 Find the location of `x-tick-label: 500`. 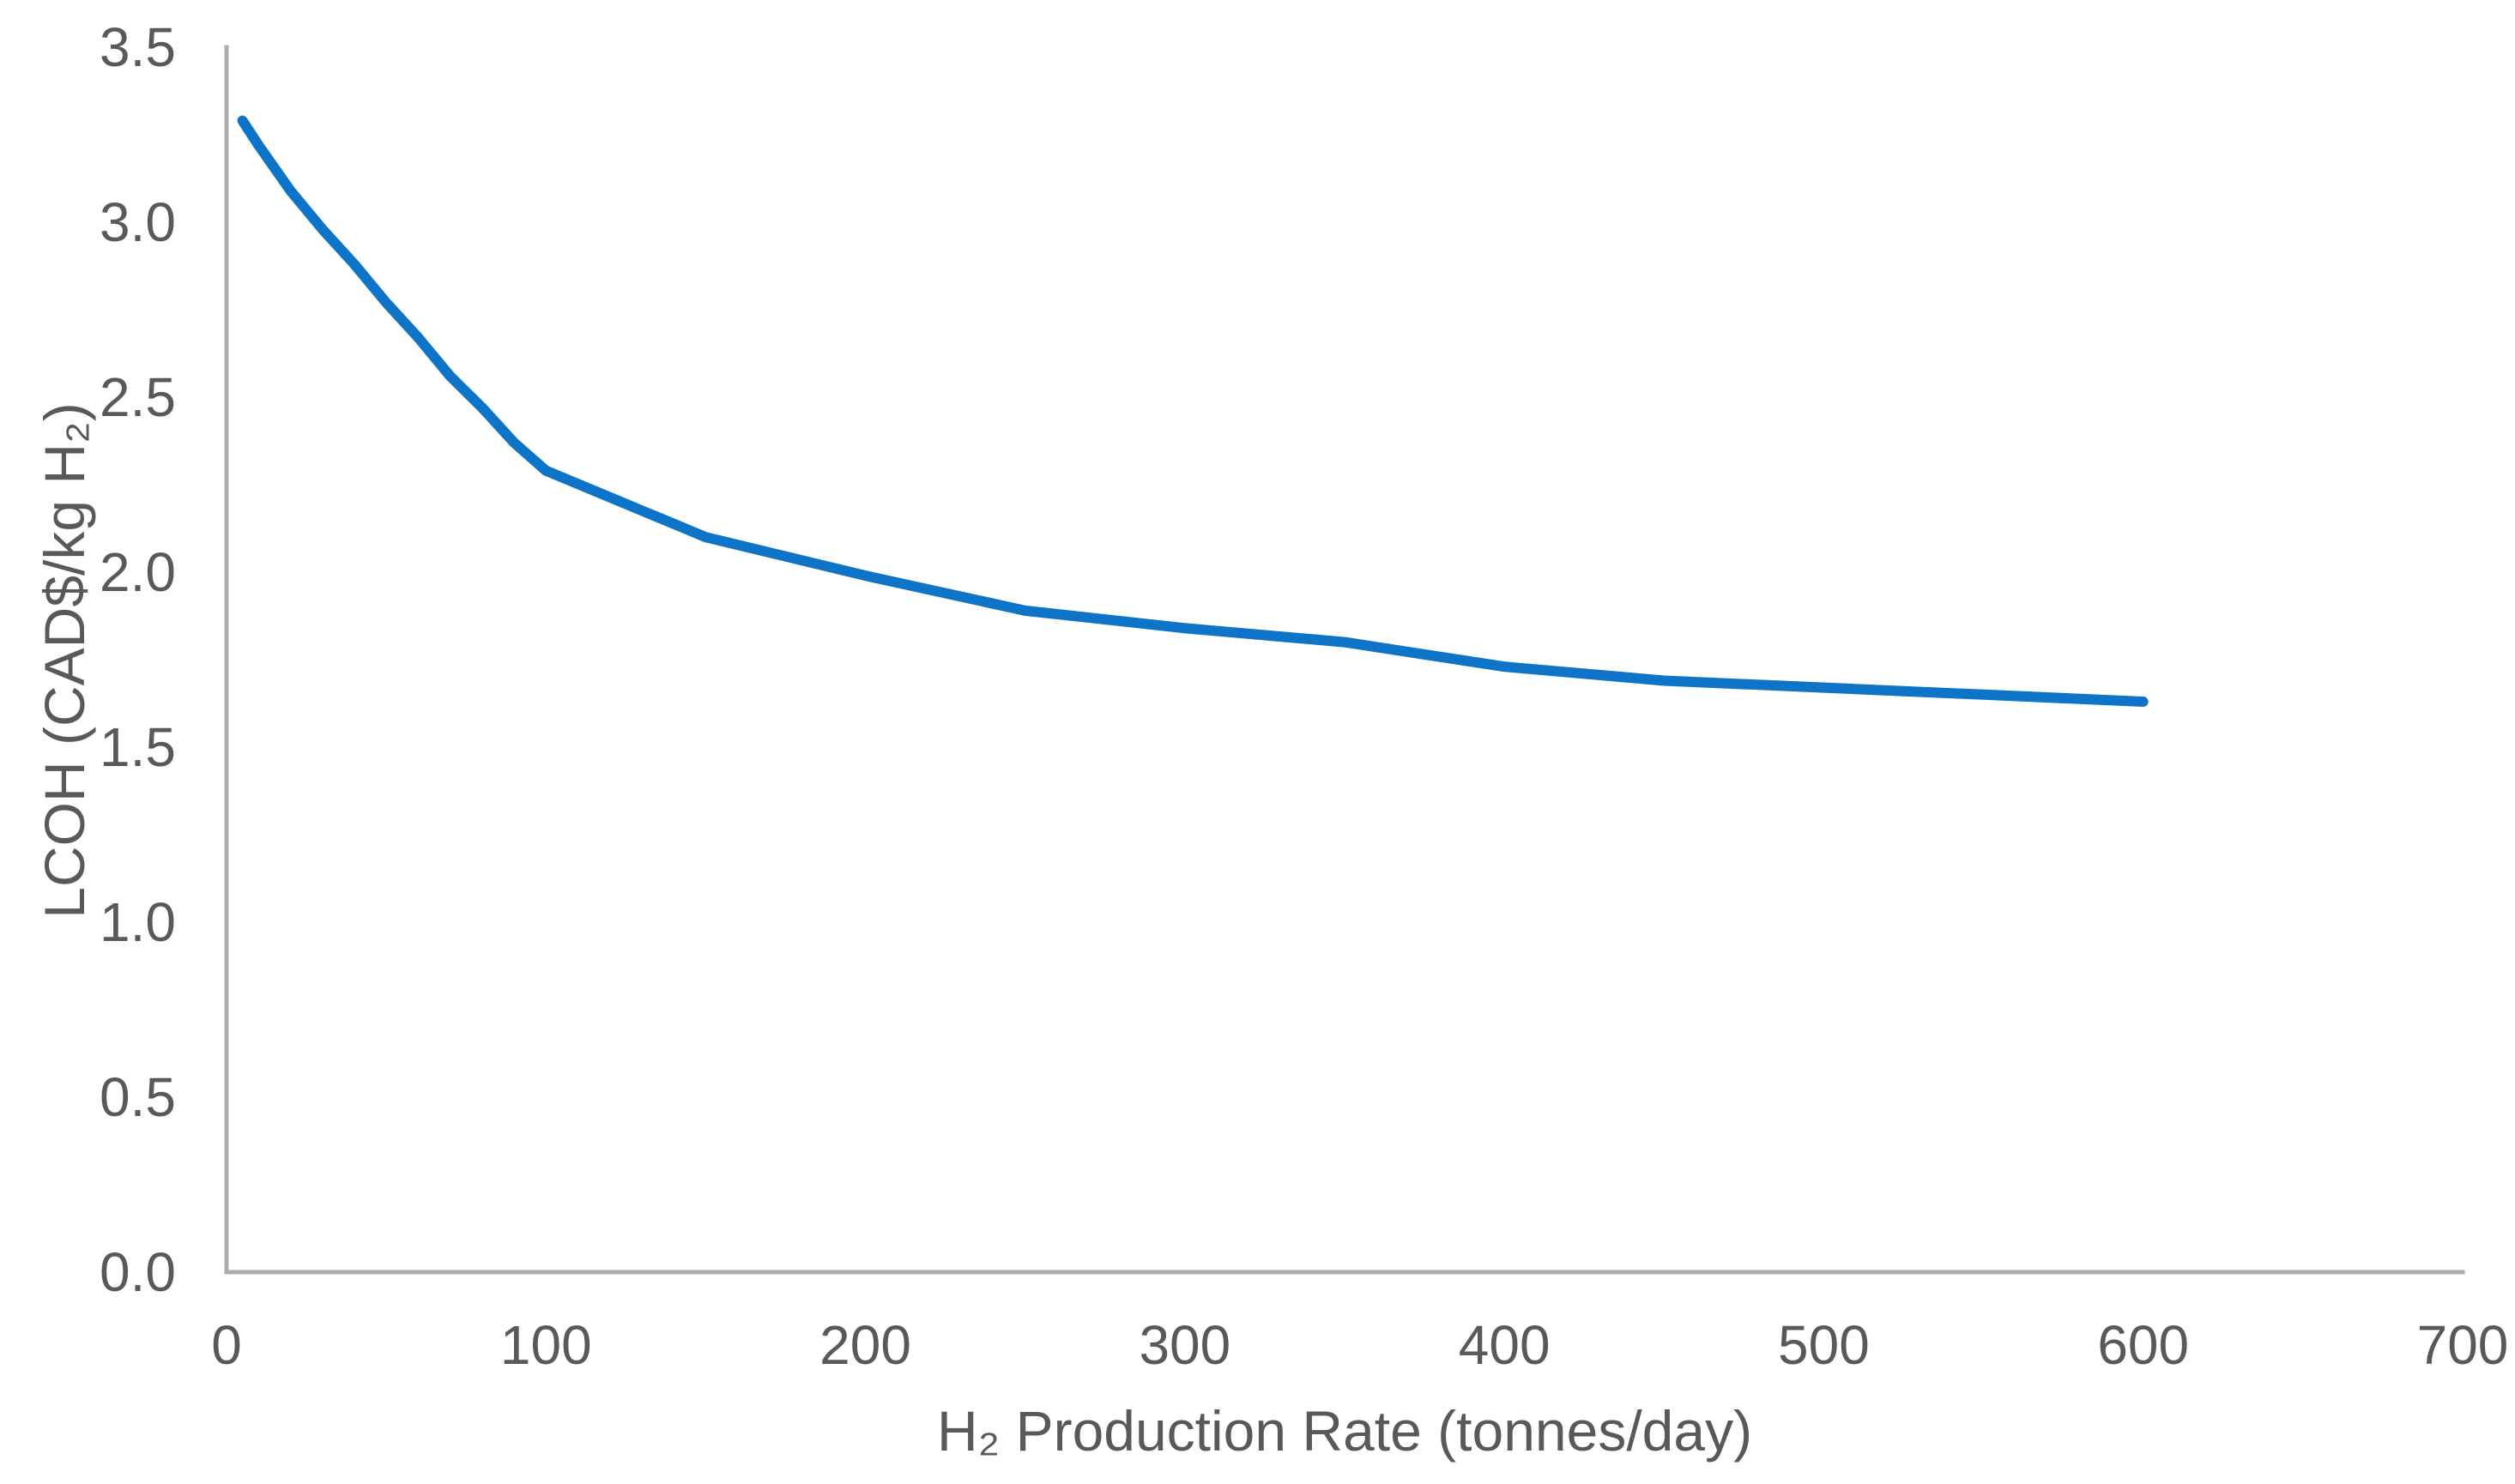

x-tick-label: 500 is located at coordinates (1824, 1345).